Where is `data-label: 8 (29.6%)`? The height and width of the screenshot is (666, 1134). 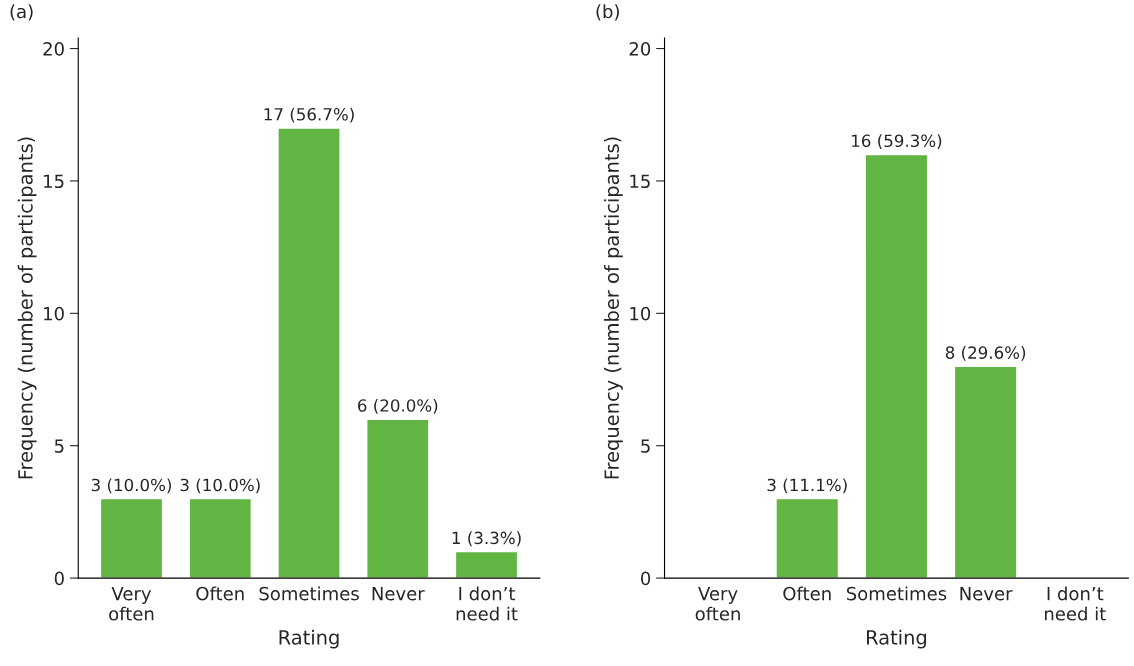
data-label: 8 (29.6%) is located at coordinates (985, 353).